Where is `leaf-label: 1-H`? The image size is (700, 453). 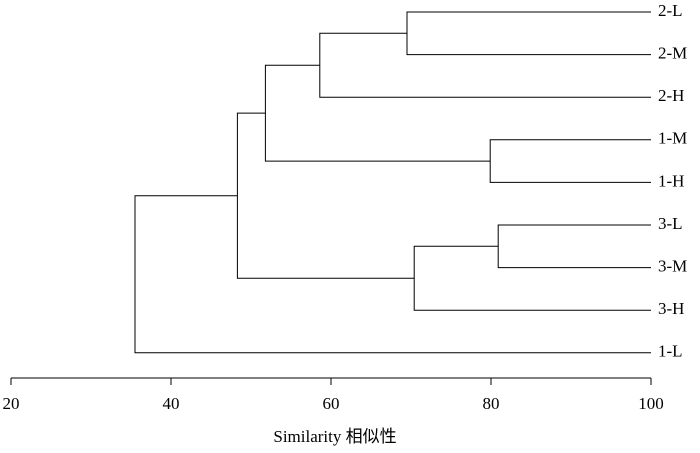 leaf-label: 1-H is located at coordinates (671, 180).